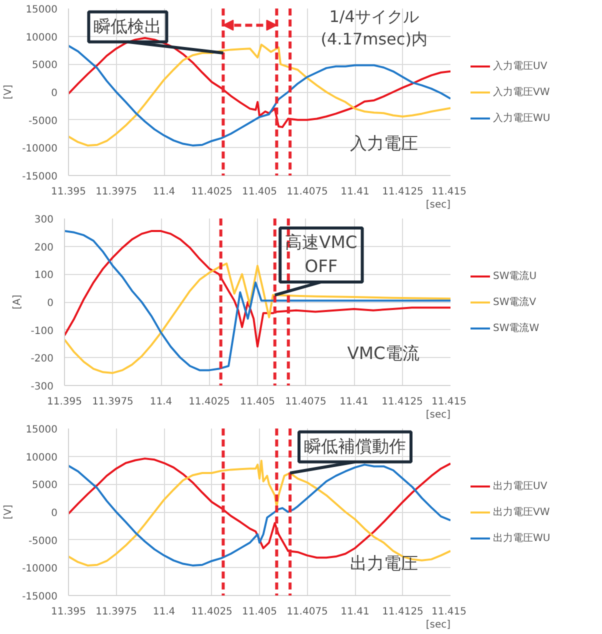 The width and height of the screenshot is (602, 634). I want to click on legend-label: SW電流W, so click(516, 328).